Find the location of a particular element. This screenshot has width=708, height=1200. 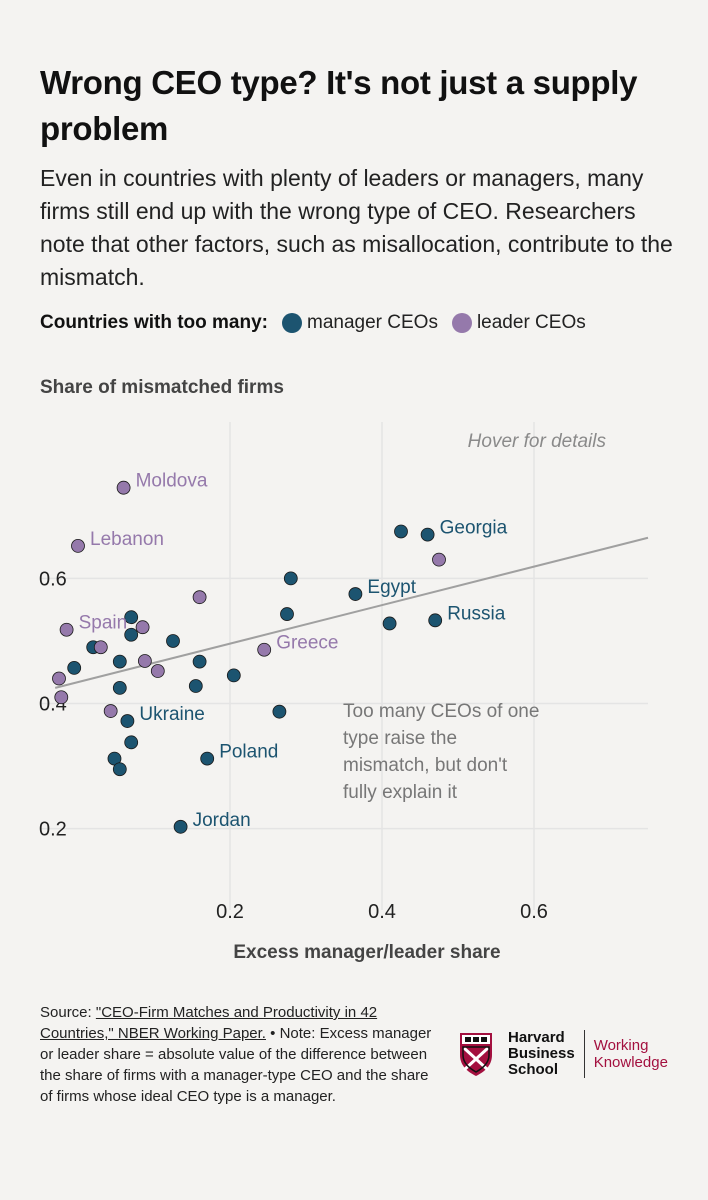

point-label-greece: Greece is located at coordinates (307, 643).